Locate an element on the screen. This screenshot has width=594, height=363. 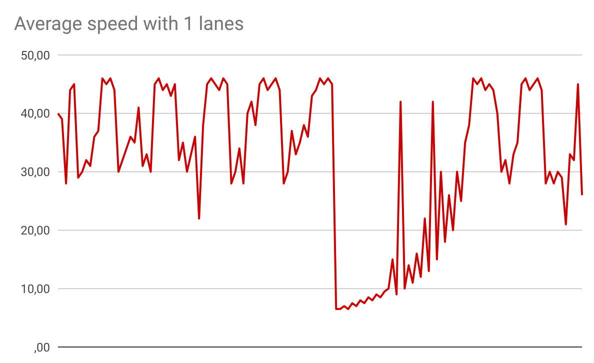
y-tick-label: 30,00 is located at coordinates (35, 172).